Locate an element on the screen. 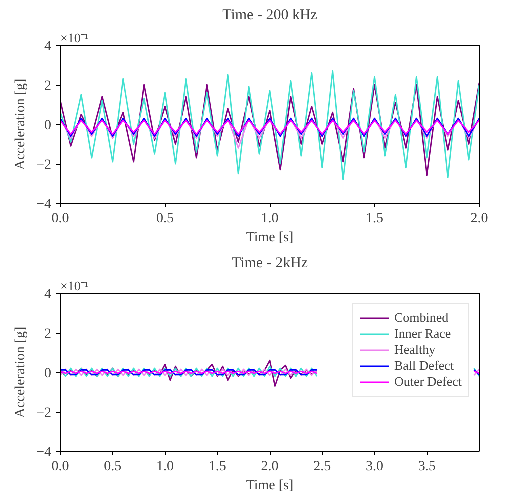 The image size is (509, 497). legend-label: Ball Defect is located at coordinates (424, 366).